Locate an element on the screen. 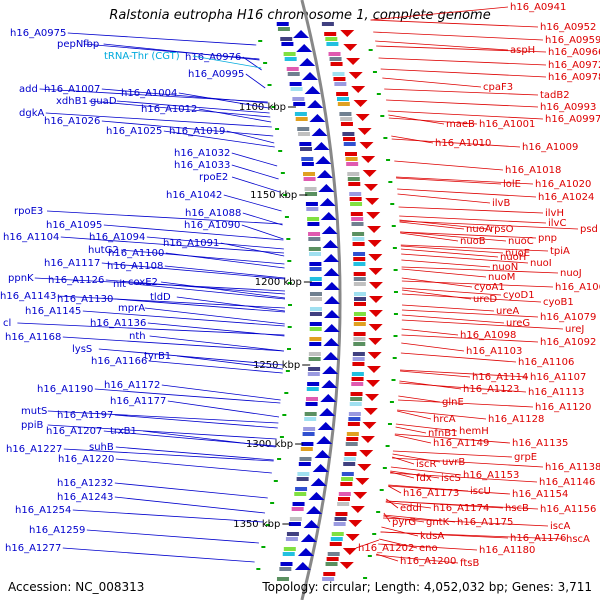 This screenshot has height=600, width=600. gene-label: h16_A0976 is located at coordinates (213, 57).